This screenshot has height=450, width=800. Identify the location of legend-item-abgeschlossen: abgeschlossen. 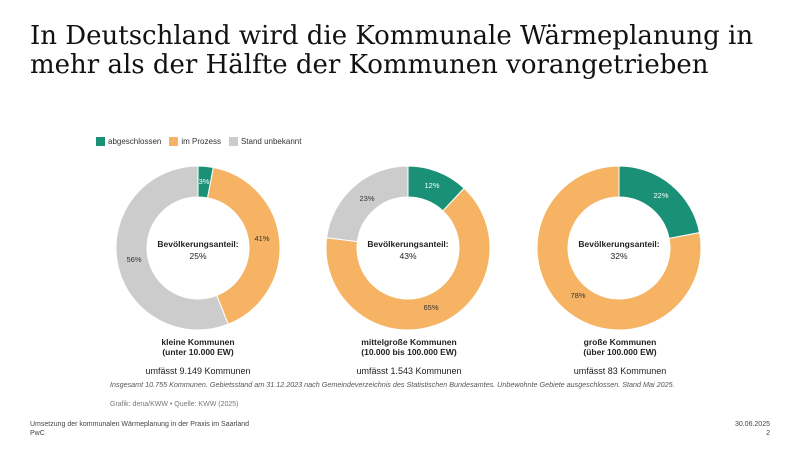
(128, 141).